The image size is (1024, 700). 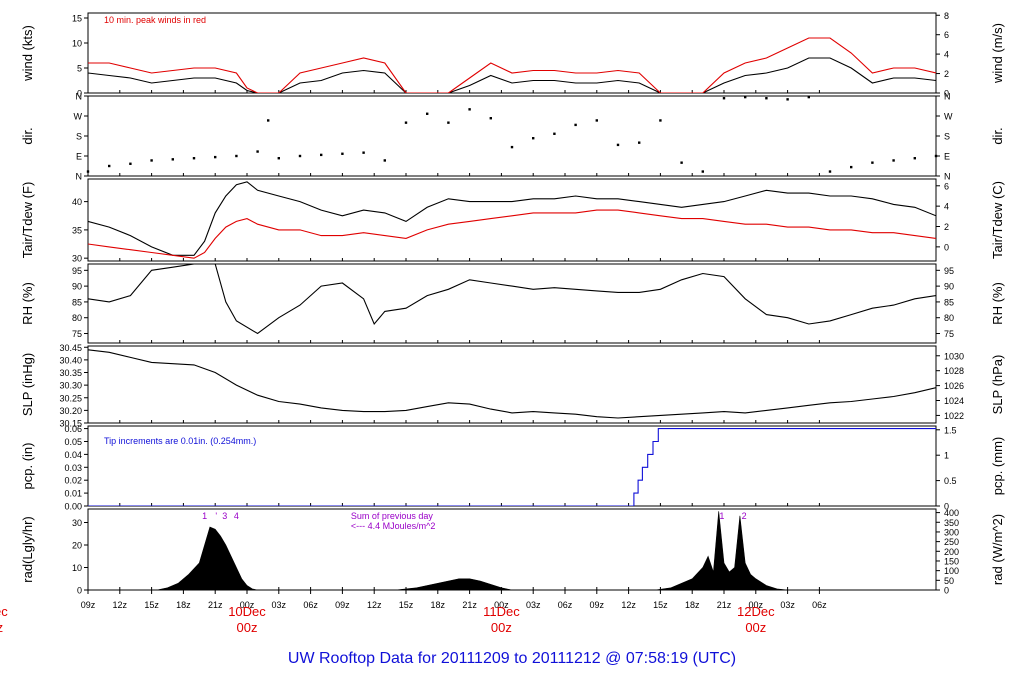 I want to click on x-tick-label: 18z, so click(x=183, y=605).